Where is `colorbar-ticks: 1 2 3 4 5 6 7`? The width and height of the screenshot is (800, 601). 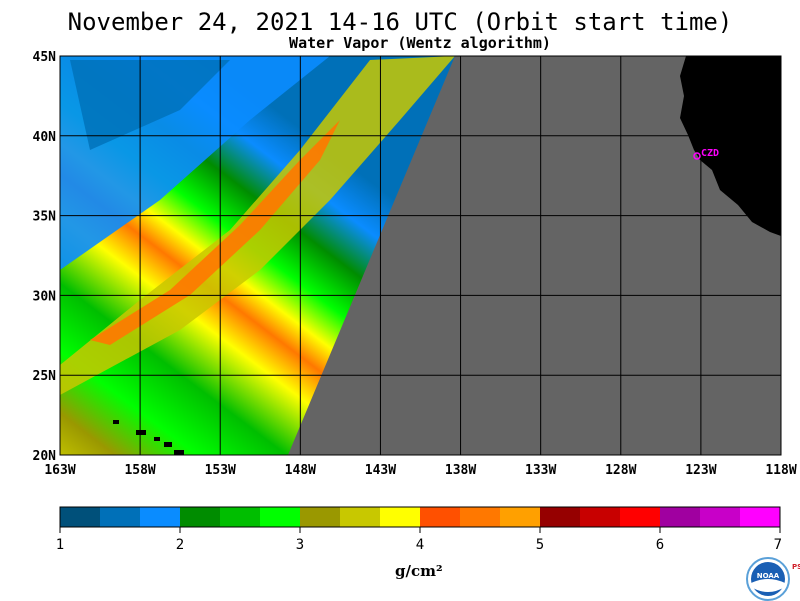 colorbar-ticks: 1 2 3 4 5 6 7 is located at coordinates (419, 540).